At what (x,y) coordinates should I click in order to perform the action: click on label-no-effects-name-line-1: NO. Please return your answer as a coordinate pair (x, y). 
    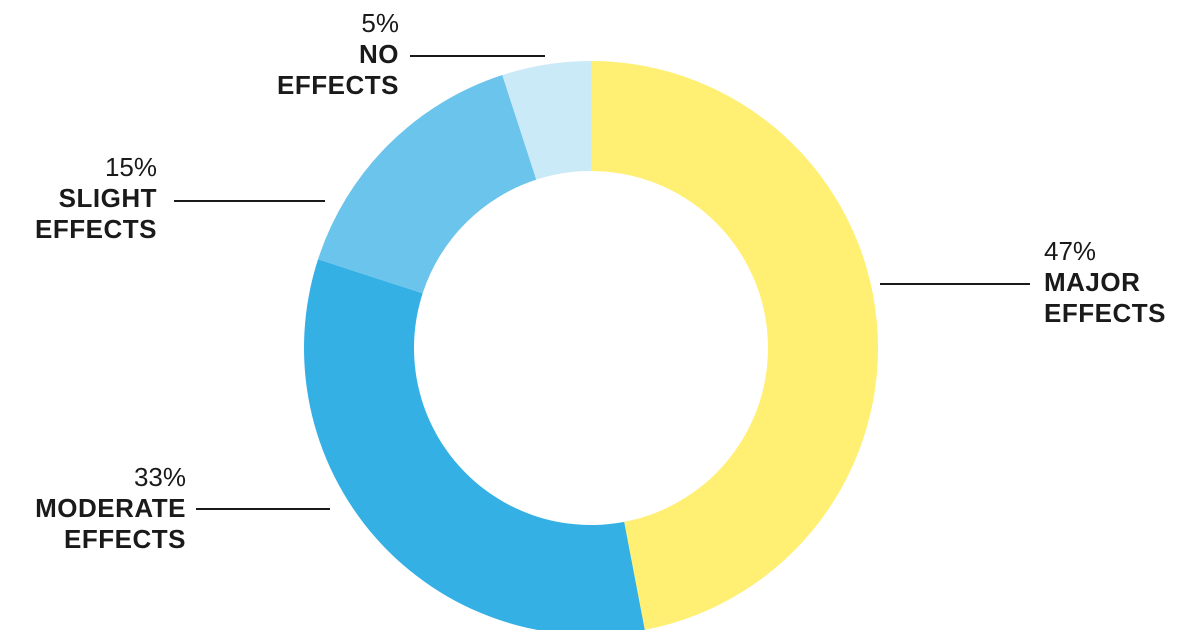
    Looking at the image, I should click on (379, 54).